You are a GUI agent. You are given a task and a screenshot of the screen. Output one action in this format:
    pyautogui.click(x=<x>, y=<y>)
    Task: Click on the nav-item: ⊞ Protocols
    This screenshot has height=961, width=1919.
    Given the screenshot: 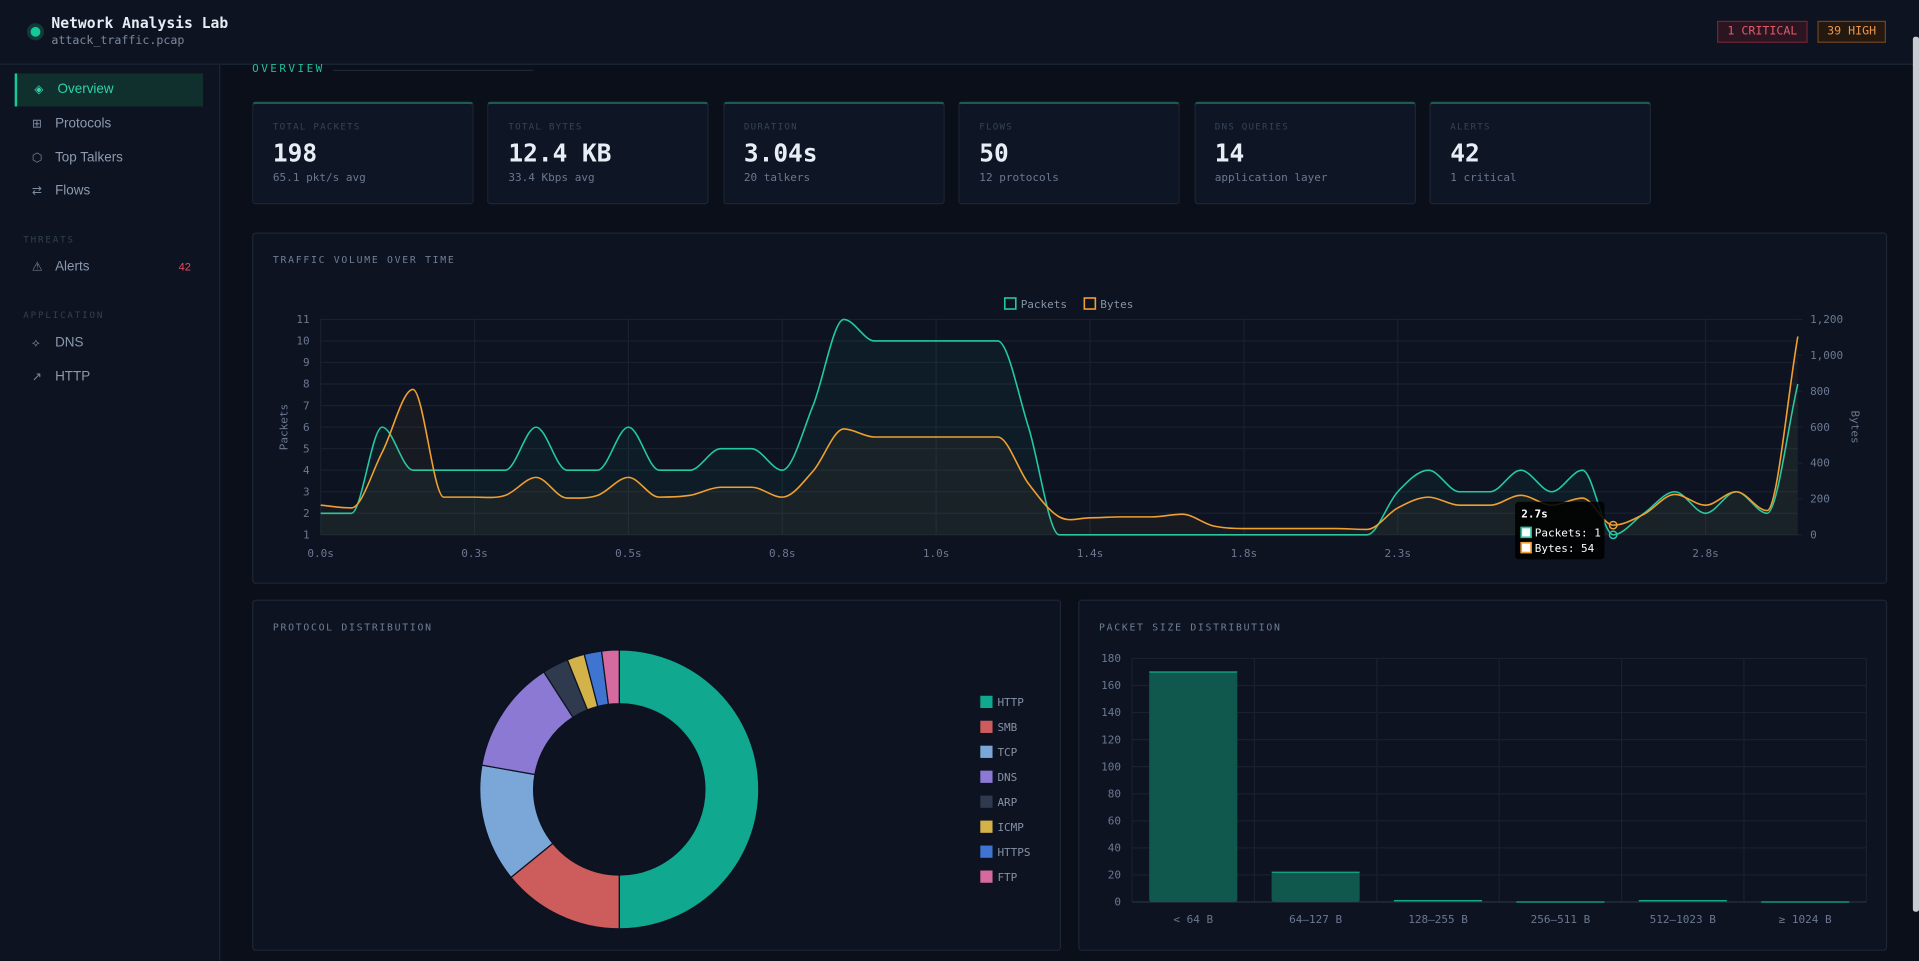 What is the action you would take?
    pyautogui.click(x=108, y=124)
    